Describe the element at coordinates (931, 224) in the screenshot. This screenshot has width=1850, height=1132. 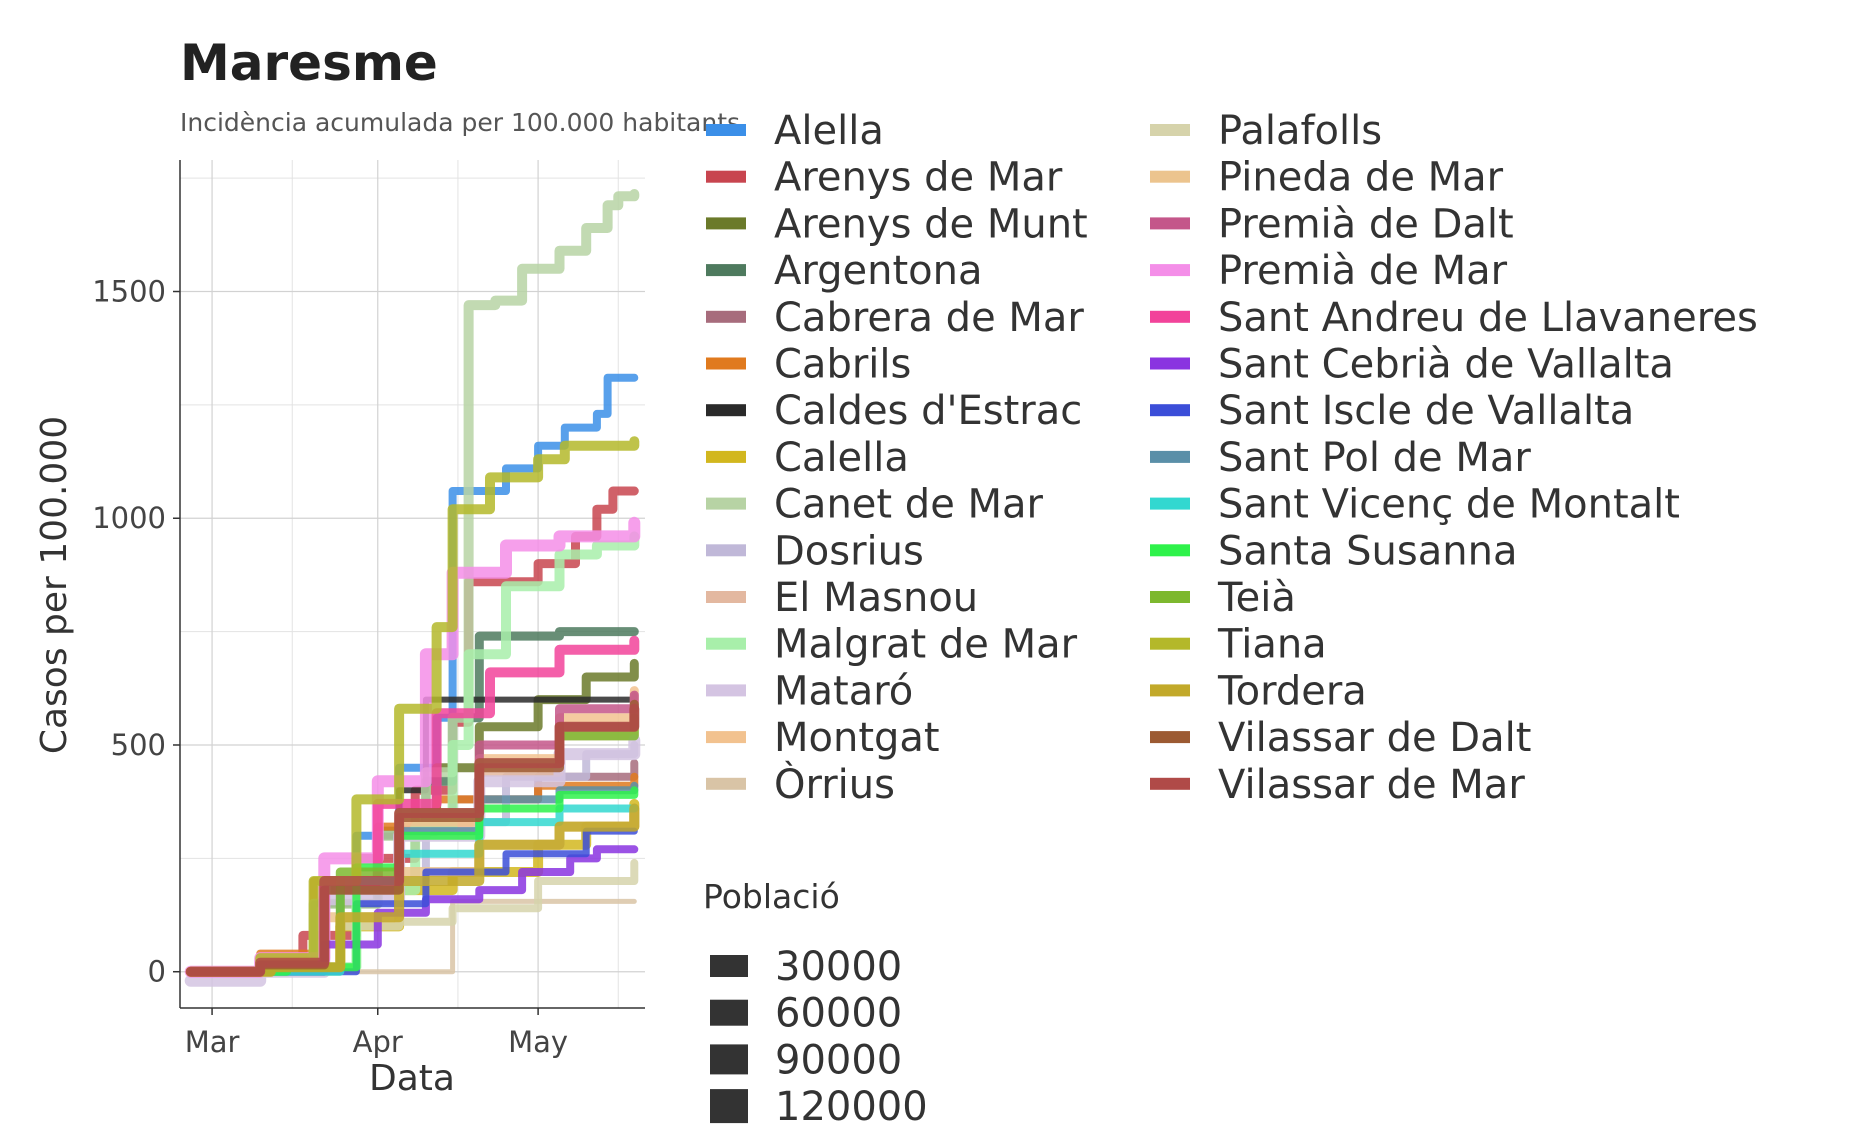
I see `legend-label-2: Arenys de Munt` at that location.